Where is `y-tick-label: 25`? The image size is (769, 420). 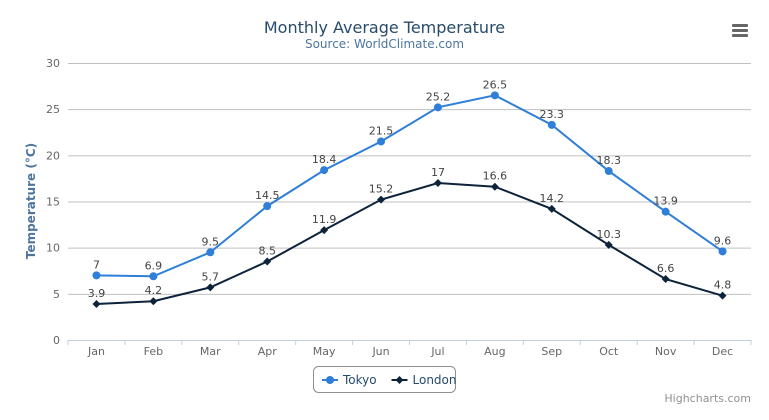
y-tick-label: 25 is located at coordinates (53, 109).